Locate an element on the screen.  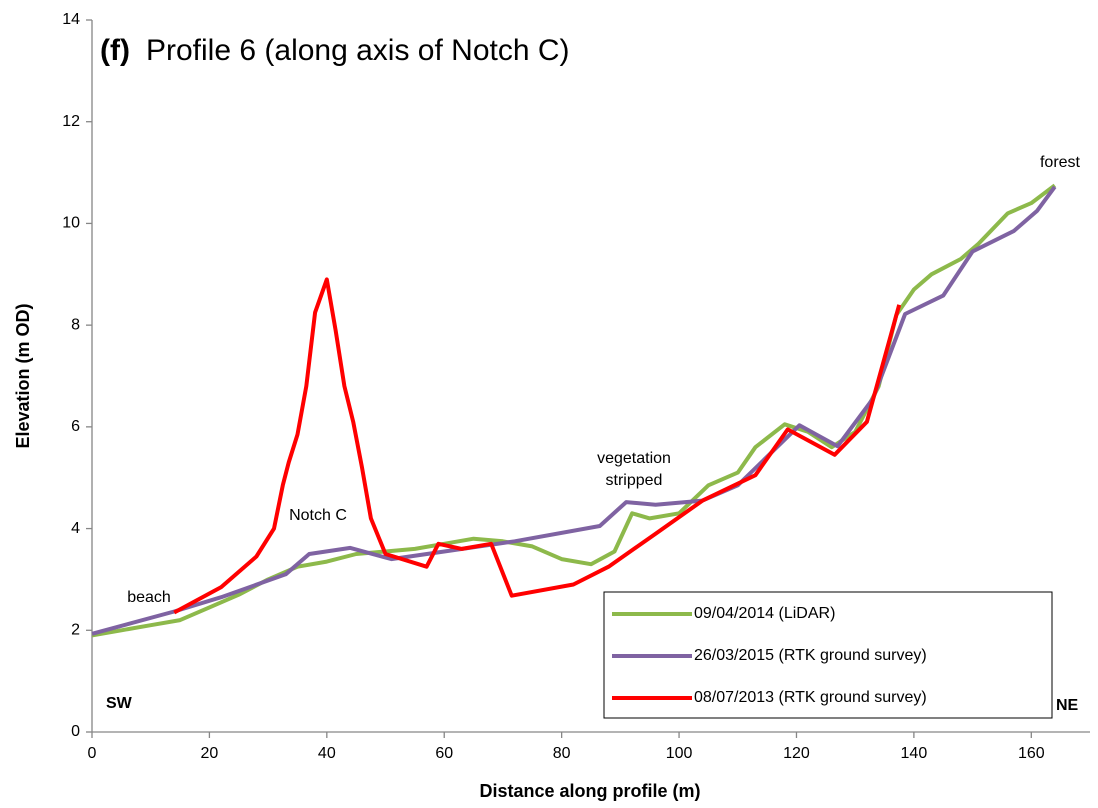
y-tick-label: 12 is located at coordinates (71, 121).